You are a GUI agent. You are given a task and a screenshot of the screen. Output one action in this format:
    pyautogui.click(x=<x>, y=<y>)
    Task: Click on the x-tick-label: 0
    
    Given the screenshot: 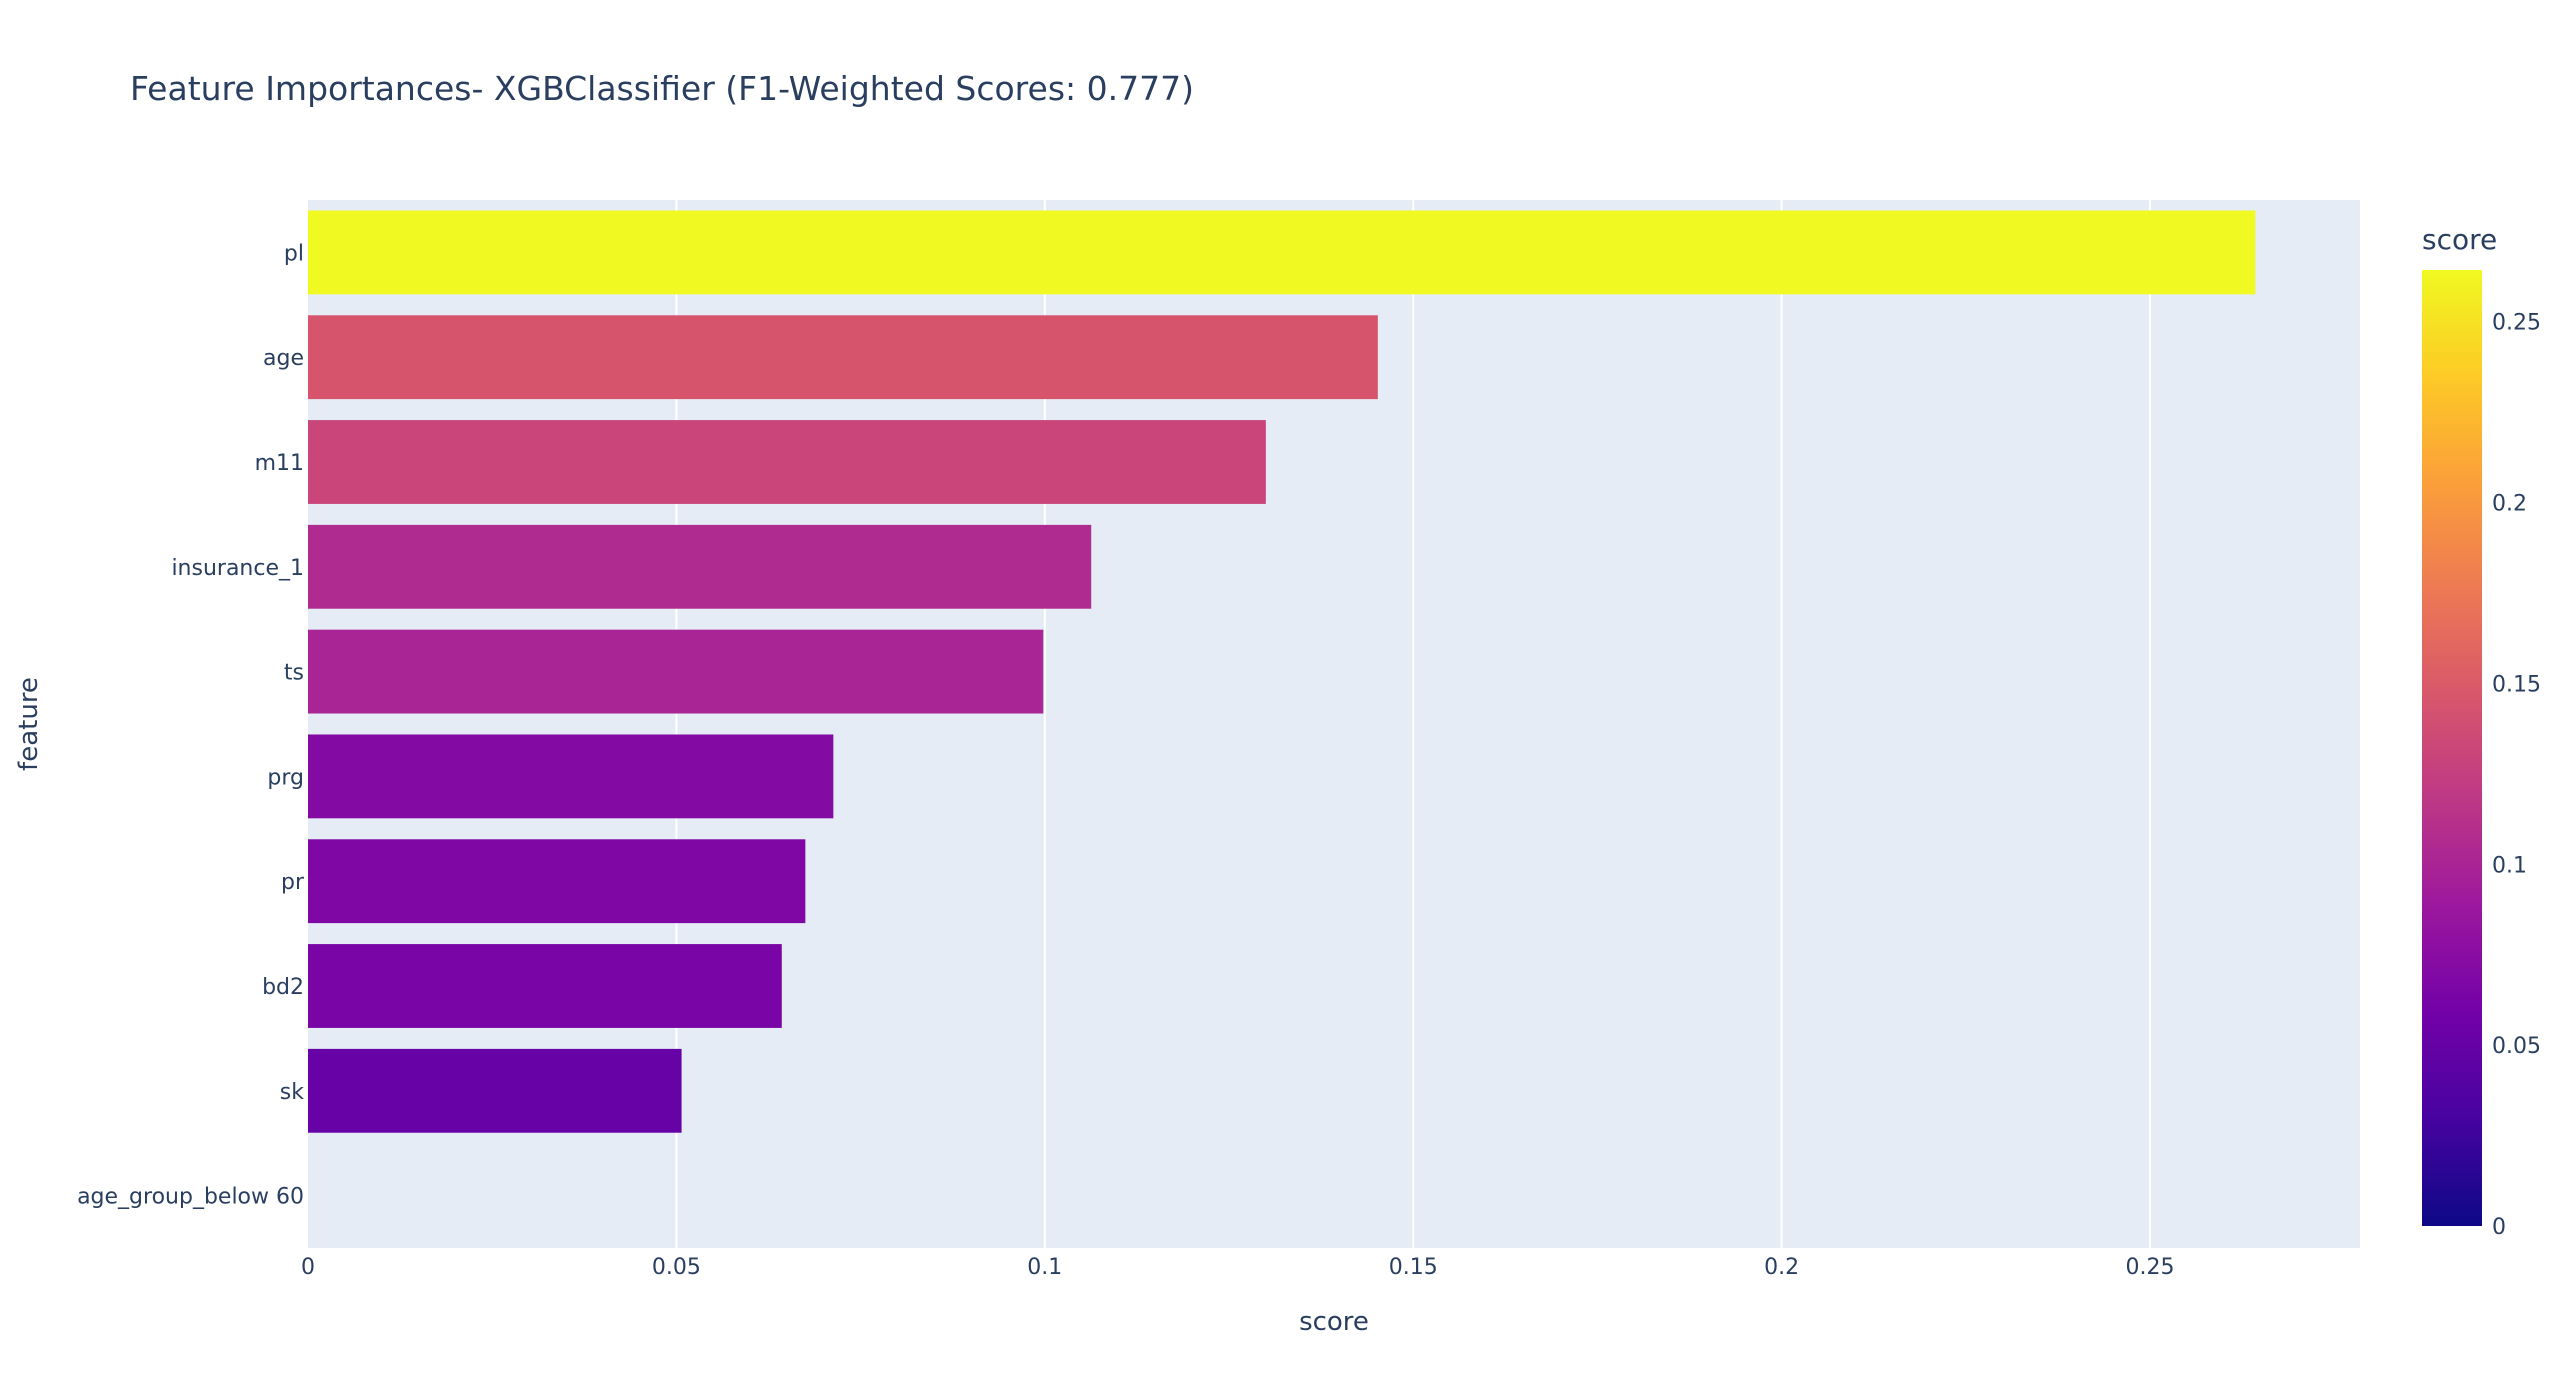 What is the action you would take?
    pyautogui.click(x=308, y=1267)
    